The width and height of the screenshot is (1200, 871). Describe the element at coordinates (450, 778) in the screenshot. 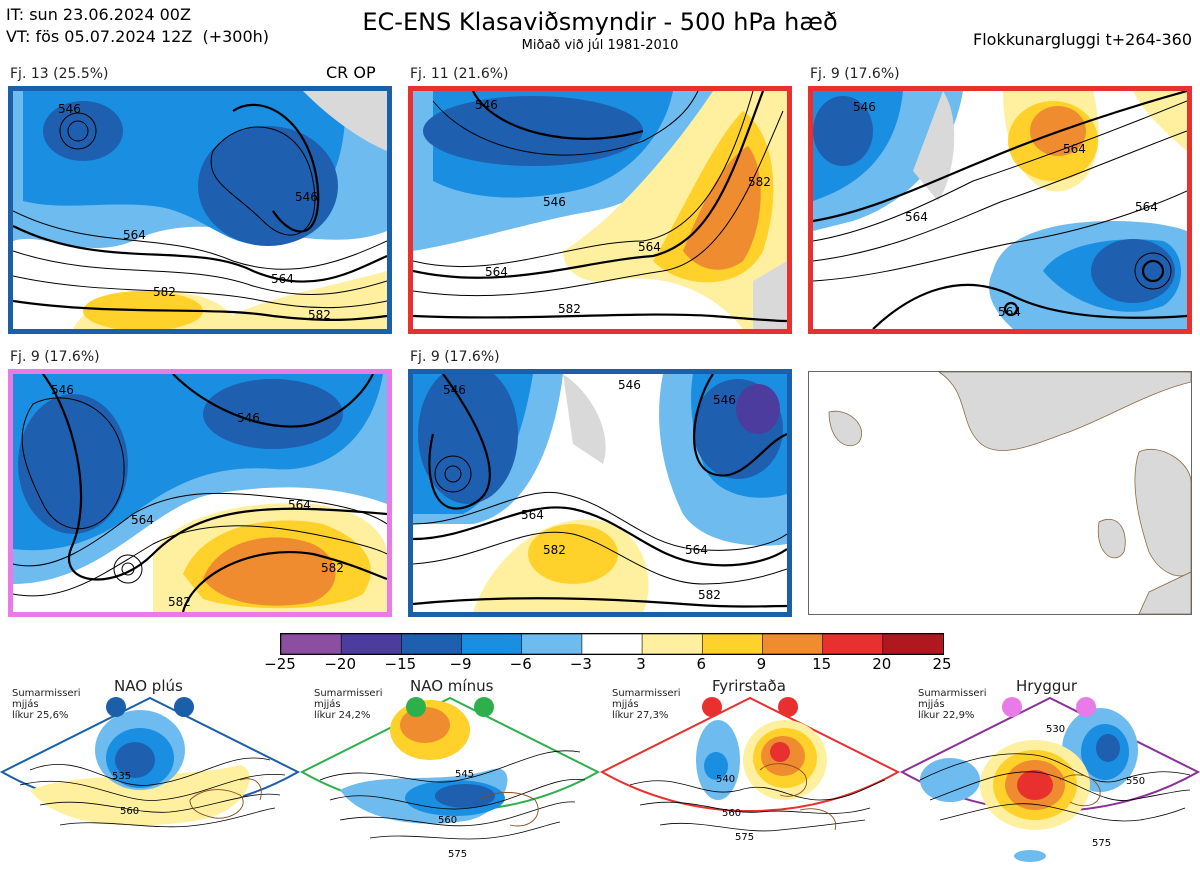

I see `regime-2-map: 545 560 575` at that location.